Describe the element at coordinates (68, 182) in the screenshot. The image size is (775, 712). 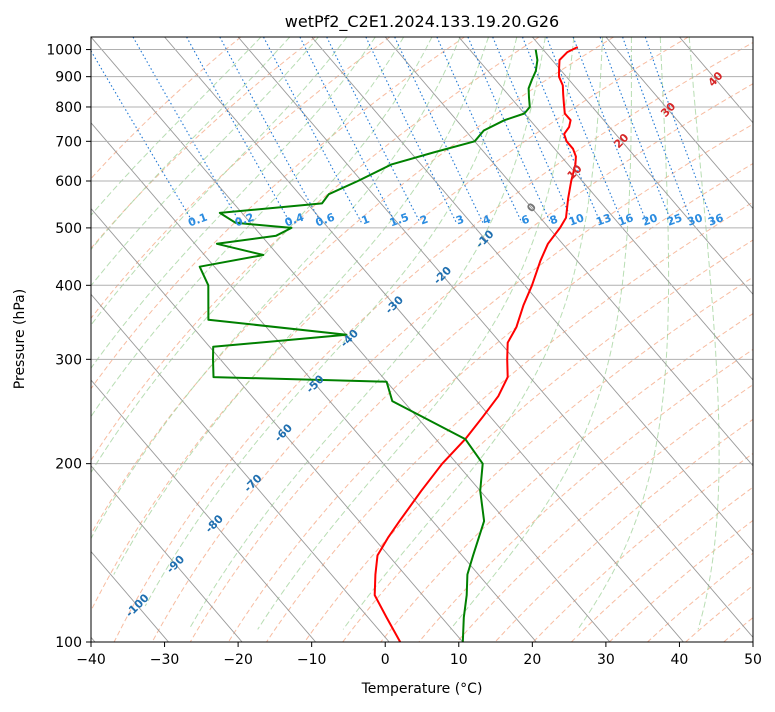
I see `y-tick-label: 600` at that location.